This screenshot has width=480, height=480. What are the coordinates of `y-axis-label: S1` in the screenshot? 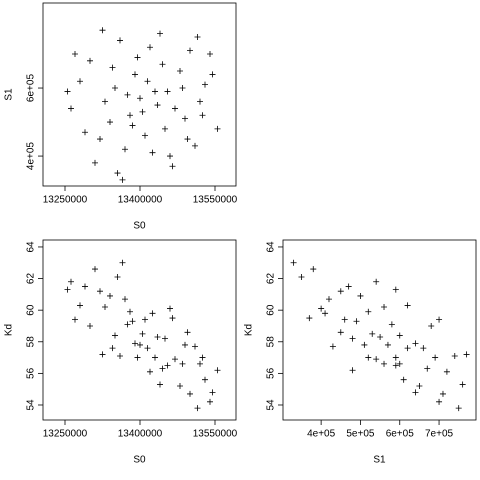 It's located at (9, 94).